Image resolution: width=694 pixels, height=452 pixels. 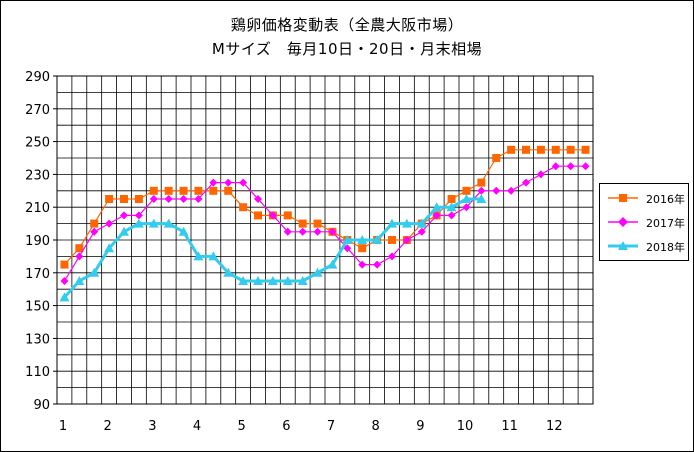 I want to click on y-tick-label: 110, so click(x=37, y=372).